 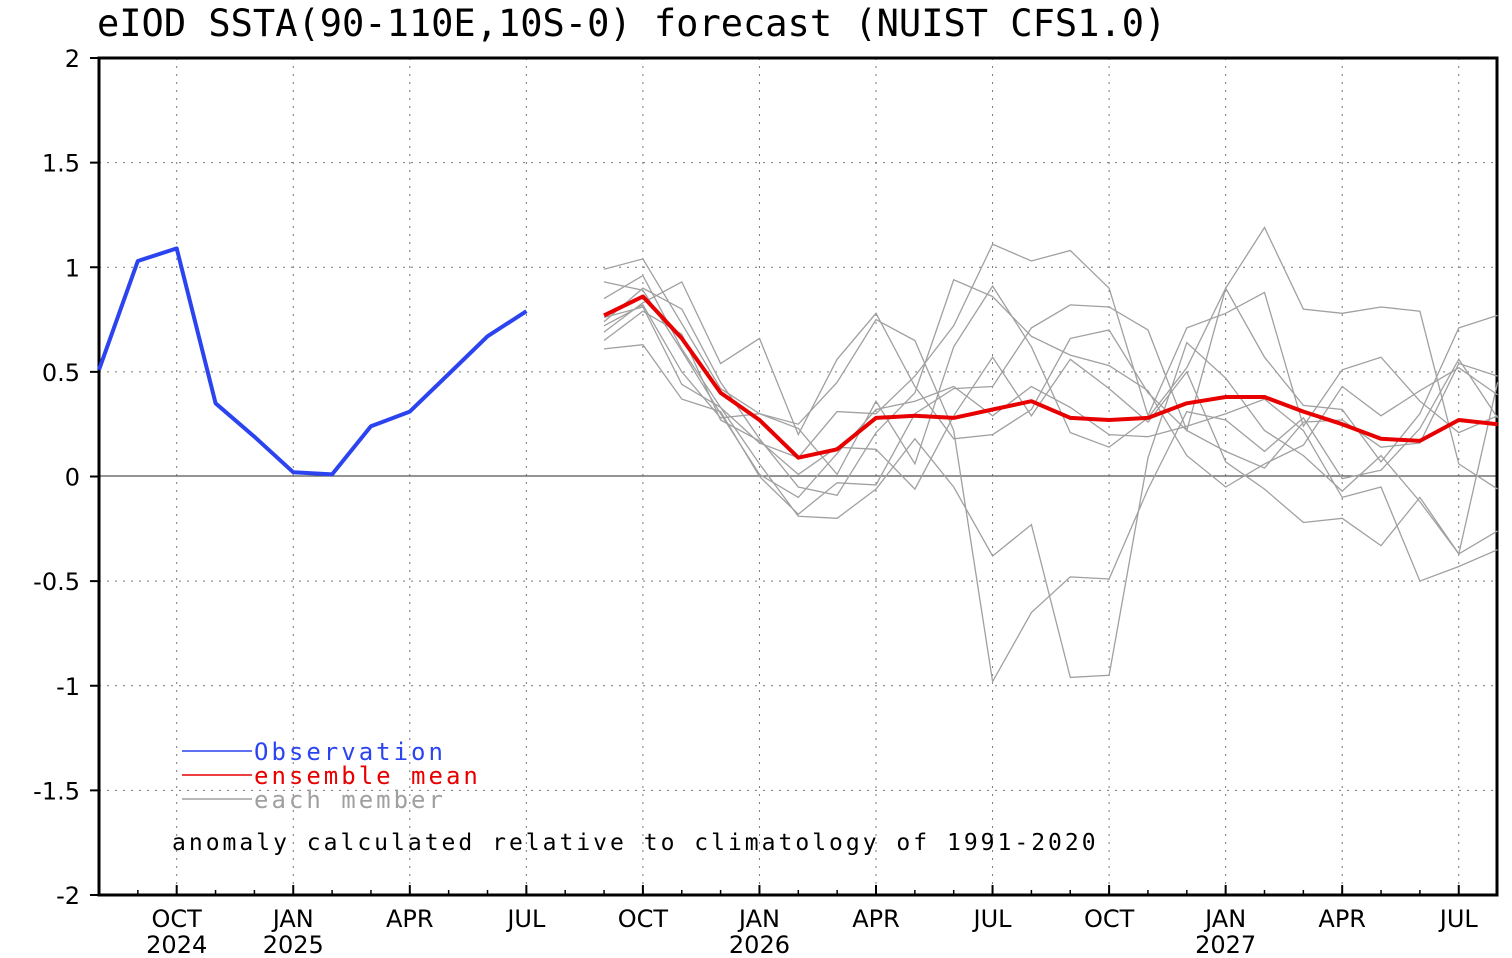 I want to click on y-tick-label: -0.5, so click(x=56, y=582).